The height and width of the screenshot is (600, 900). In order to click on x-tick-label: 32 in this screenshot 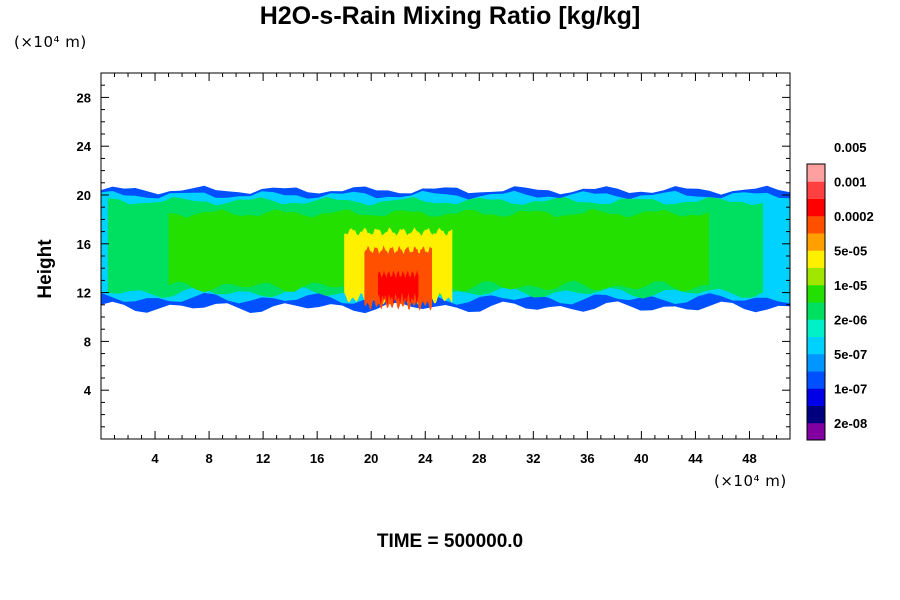, I will do `click(533, 458)`.